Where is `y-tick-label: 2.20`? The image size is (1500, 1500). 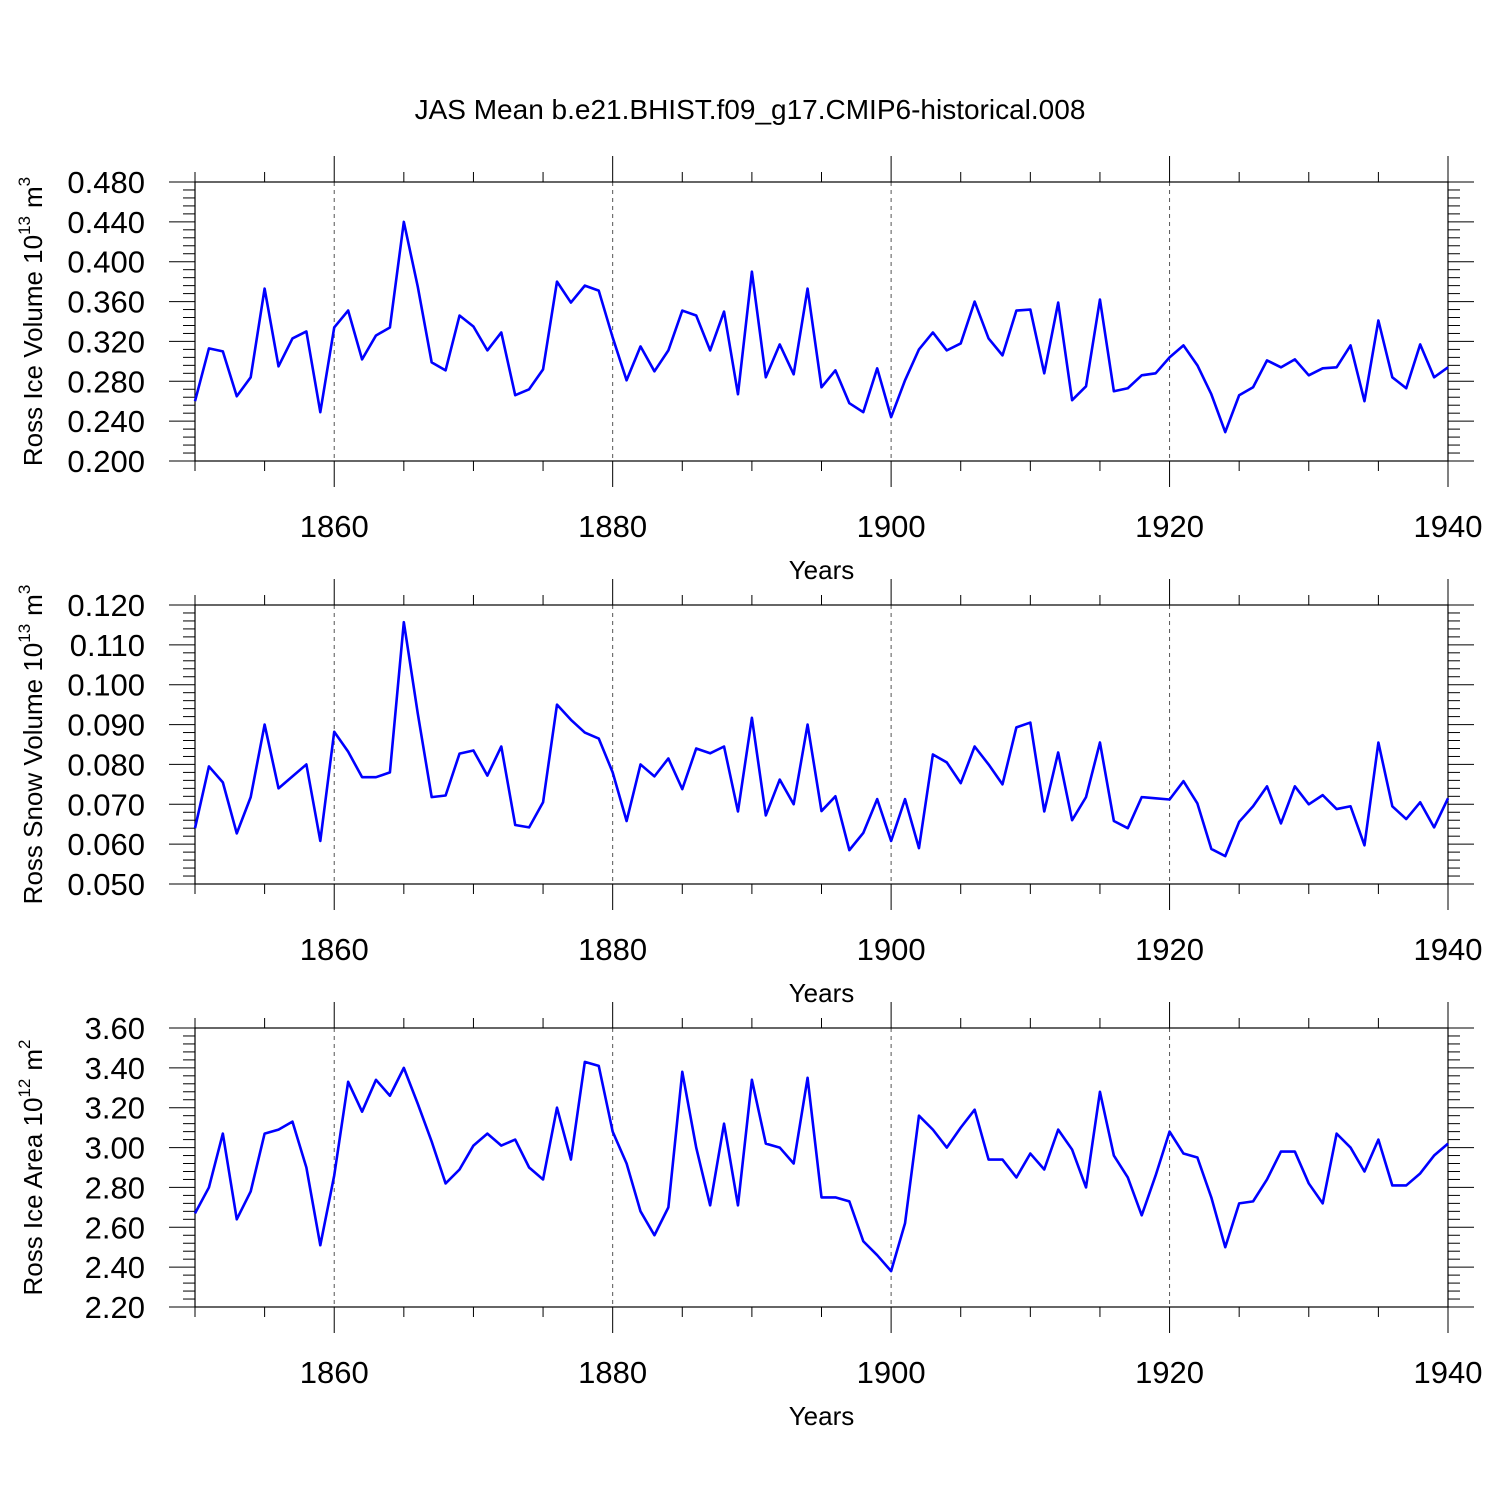 y-tick-label: 2.20 is located at coordinates (115, 1307).